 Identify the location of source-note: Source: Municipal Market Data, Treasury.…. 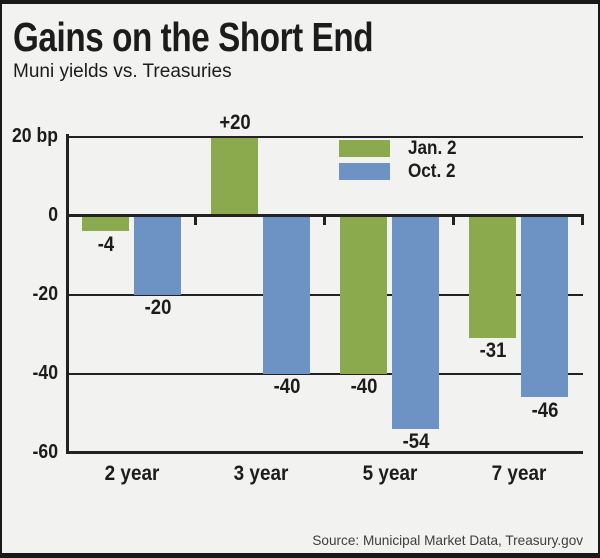
(447, 540).